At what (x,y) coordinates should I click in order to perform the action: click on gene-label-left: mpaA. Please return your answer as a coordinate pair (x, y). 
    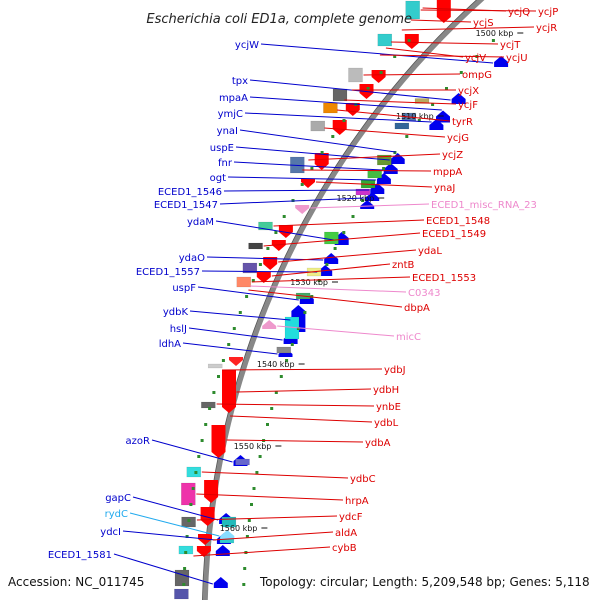
    Looking at the image, I should click on (233, 98).